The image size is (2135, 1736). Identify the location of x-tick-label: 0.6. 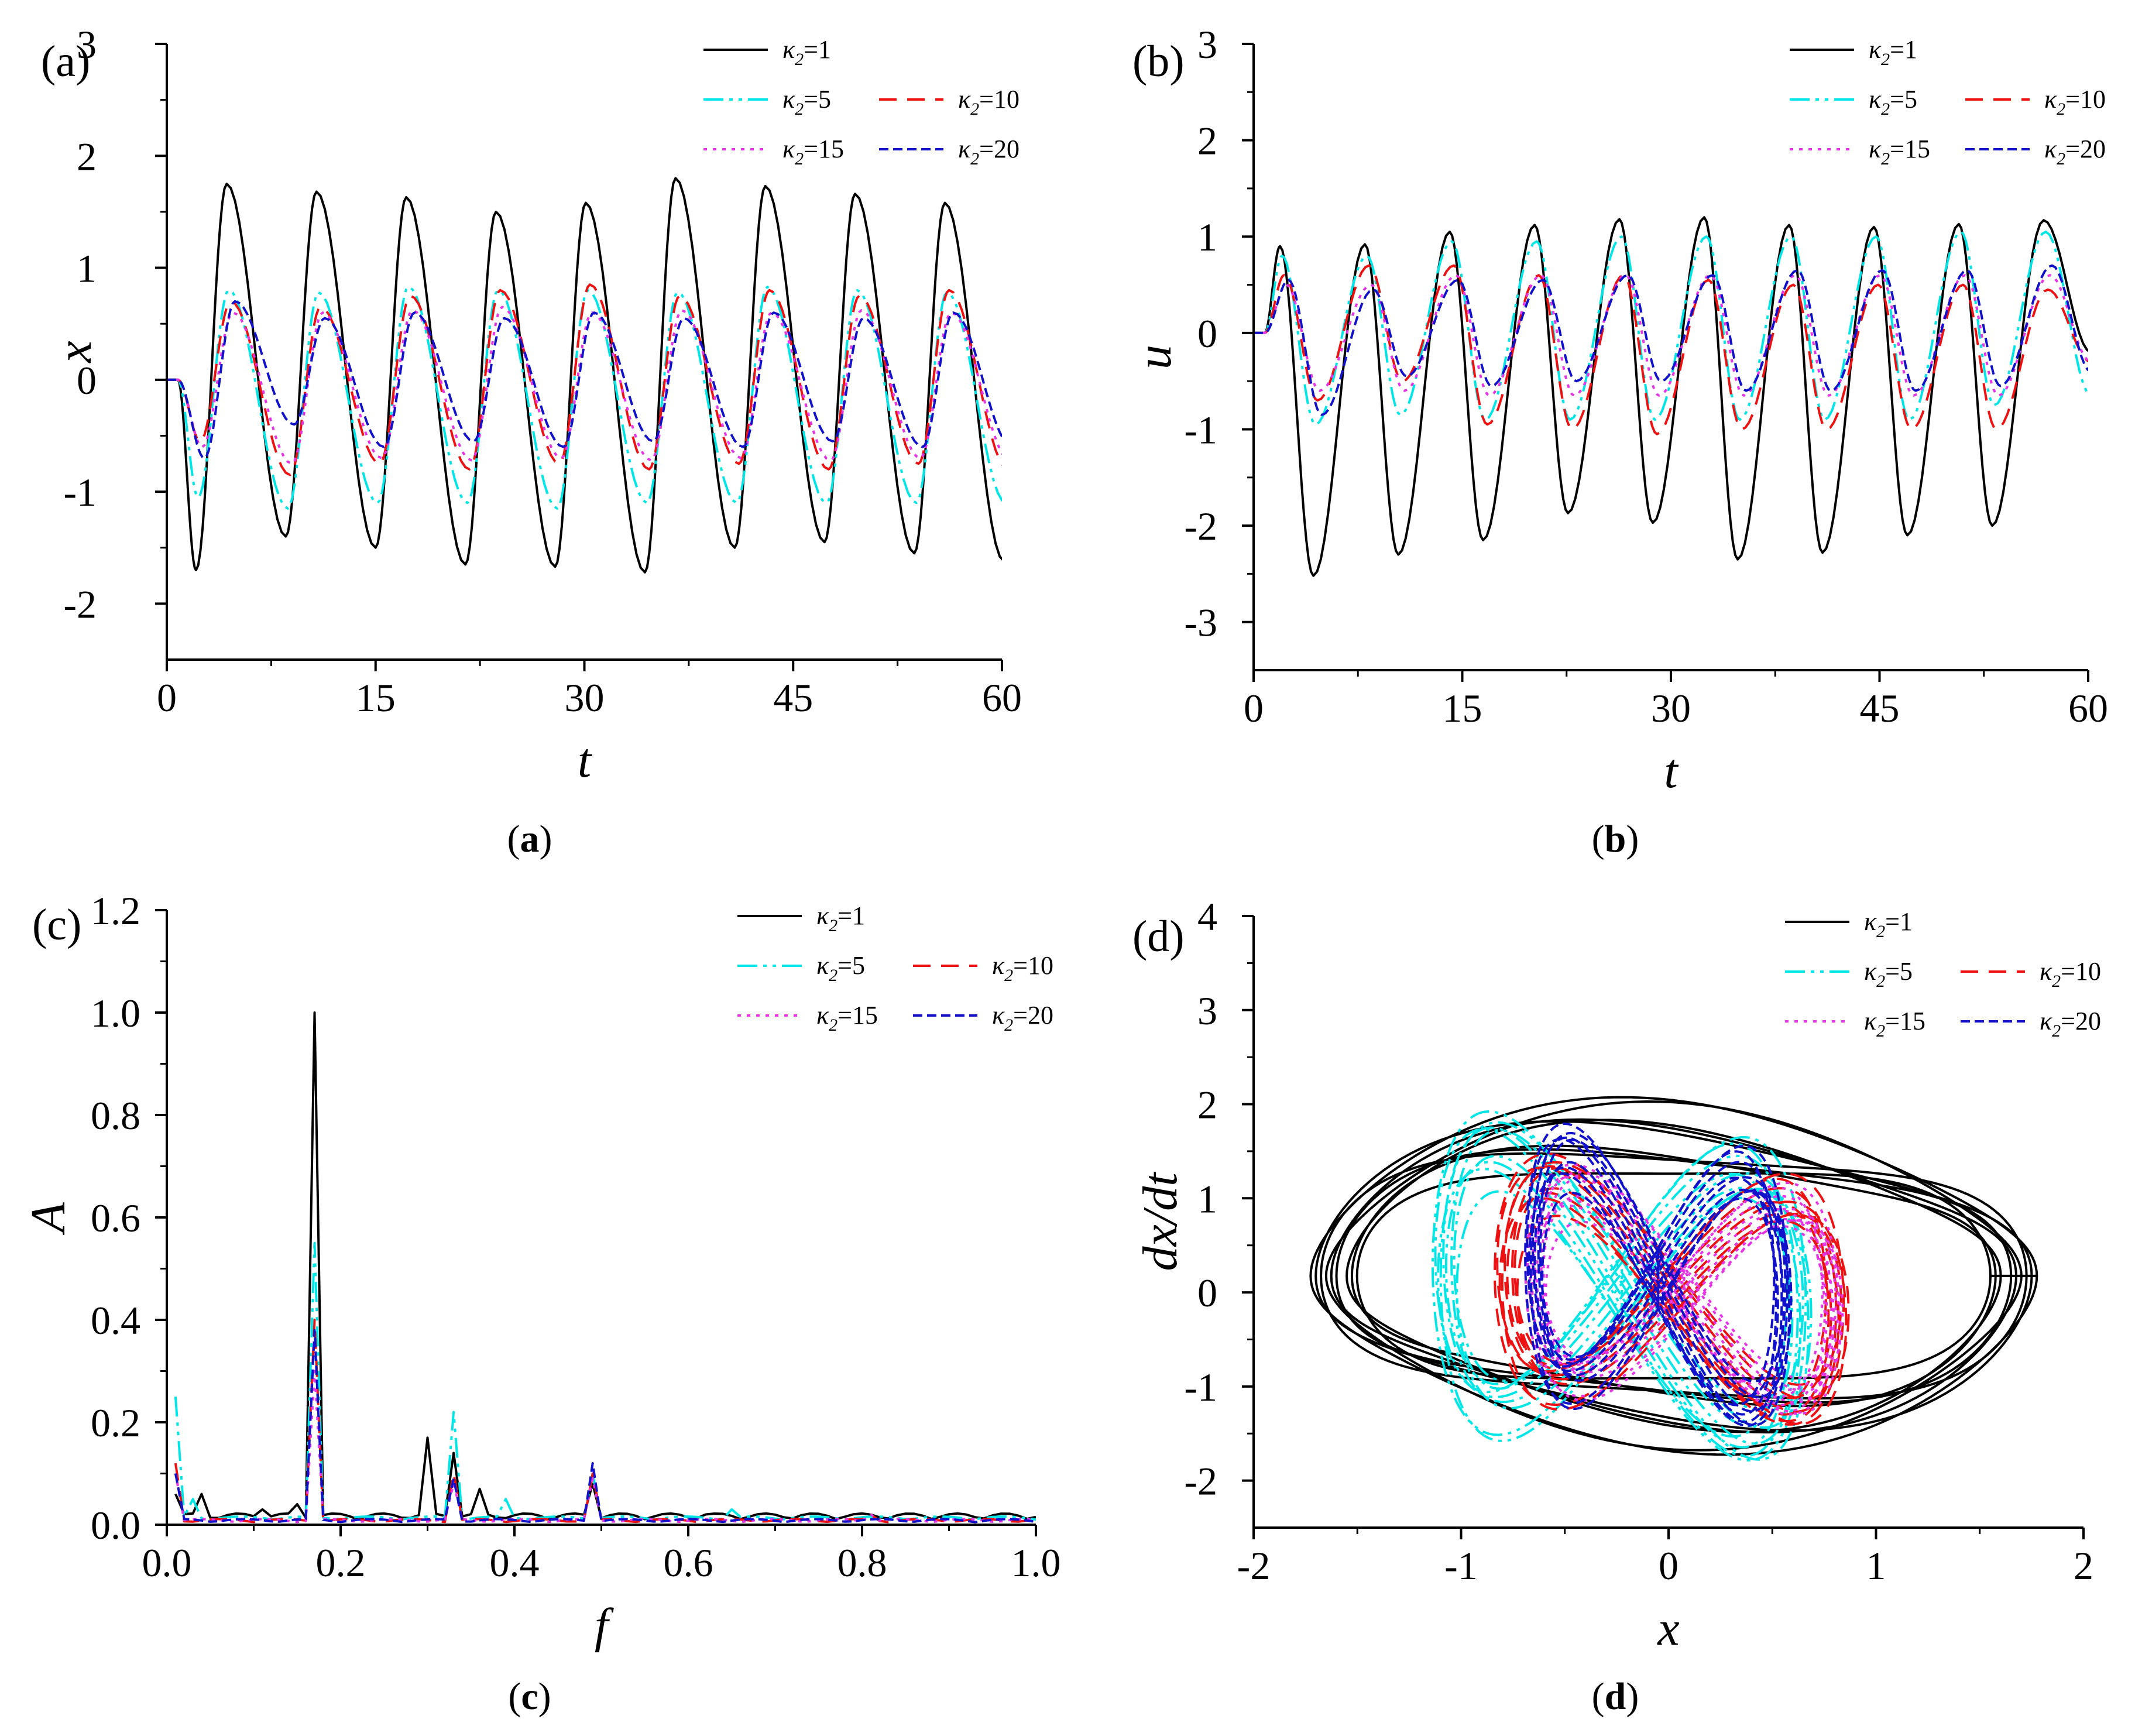
(688, 1563).